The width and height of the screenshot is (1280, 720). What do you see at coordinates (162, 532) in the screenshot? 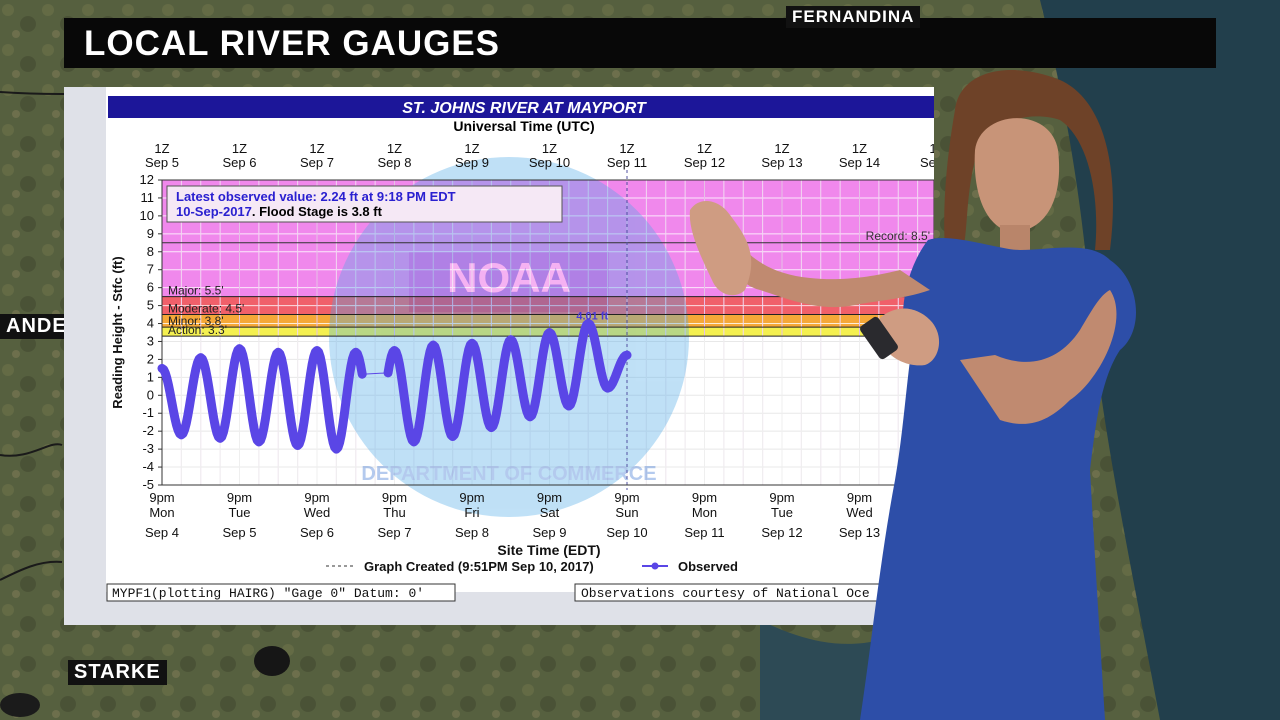
I see `bottom-tick-date: Sep 4` at bounding box center [162, 532].